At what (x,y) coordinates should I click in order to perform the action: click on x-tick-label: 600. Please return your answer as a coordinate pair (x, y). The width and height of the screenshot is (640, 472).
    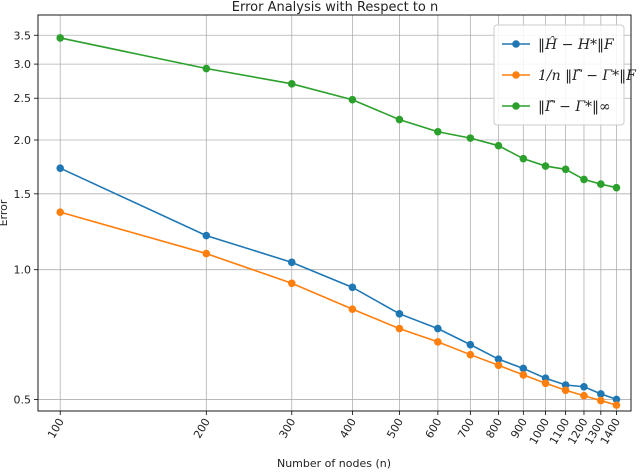
    Looking at the image, I should click on (434, 428).